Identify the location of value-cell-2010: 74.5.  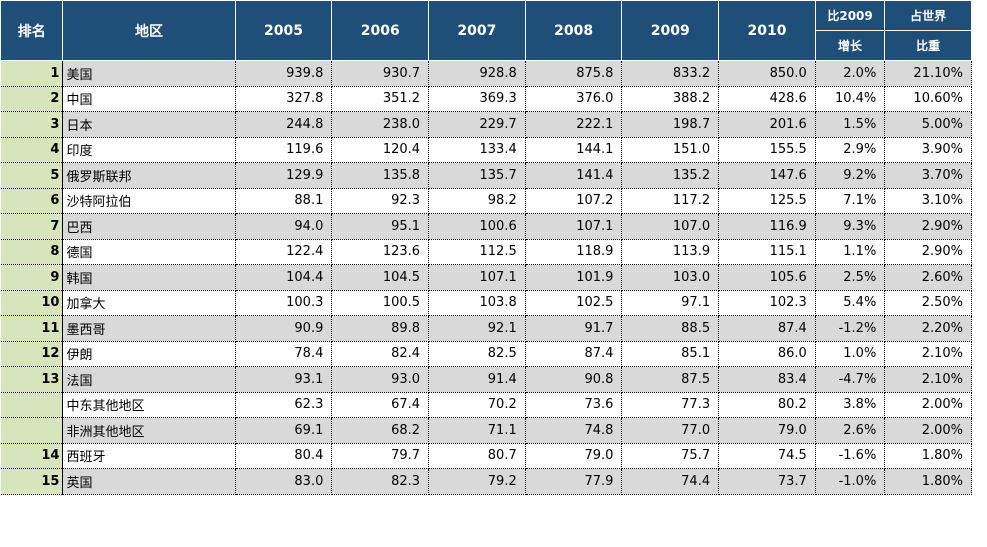
(767, 456).